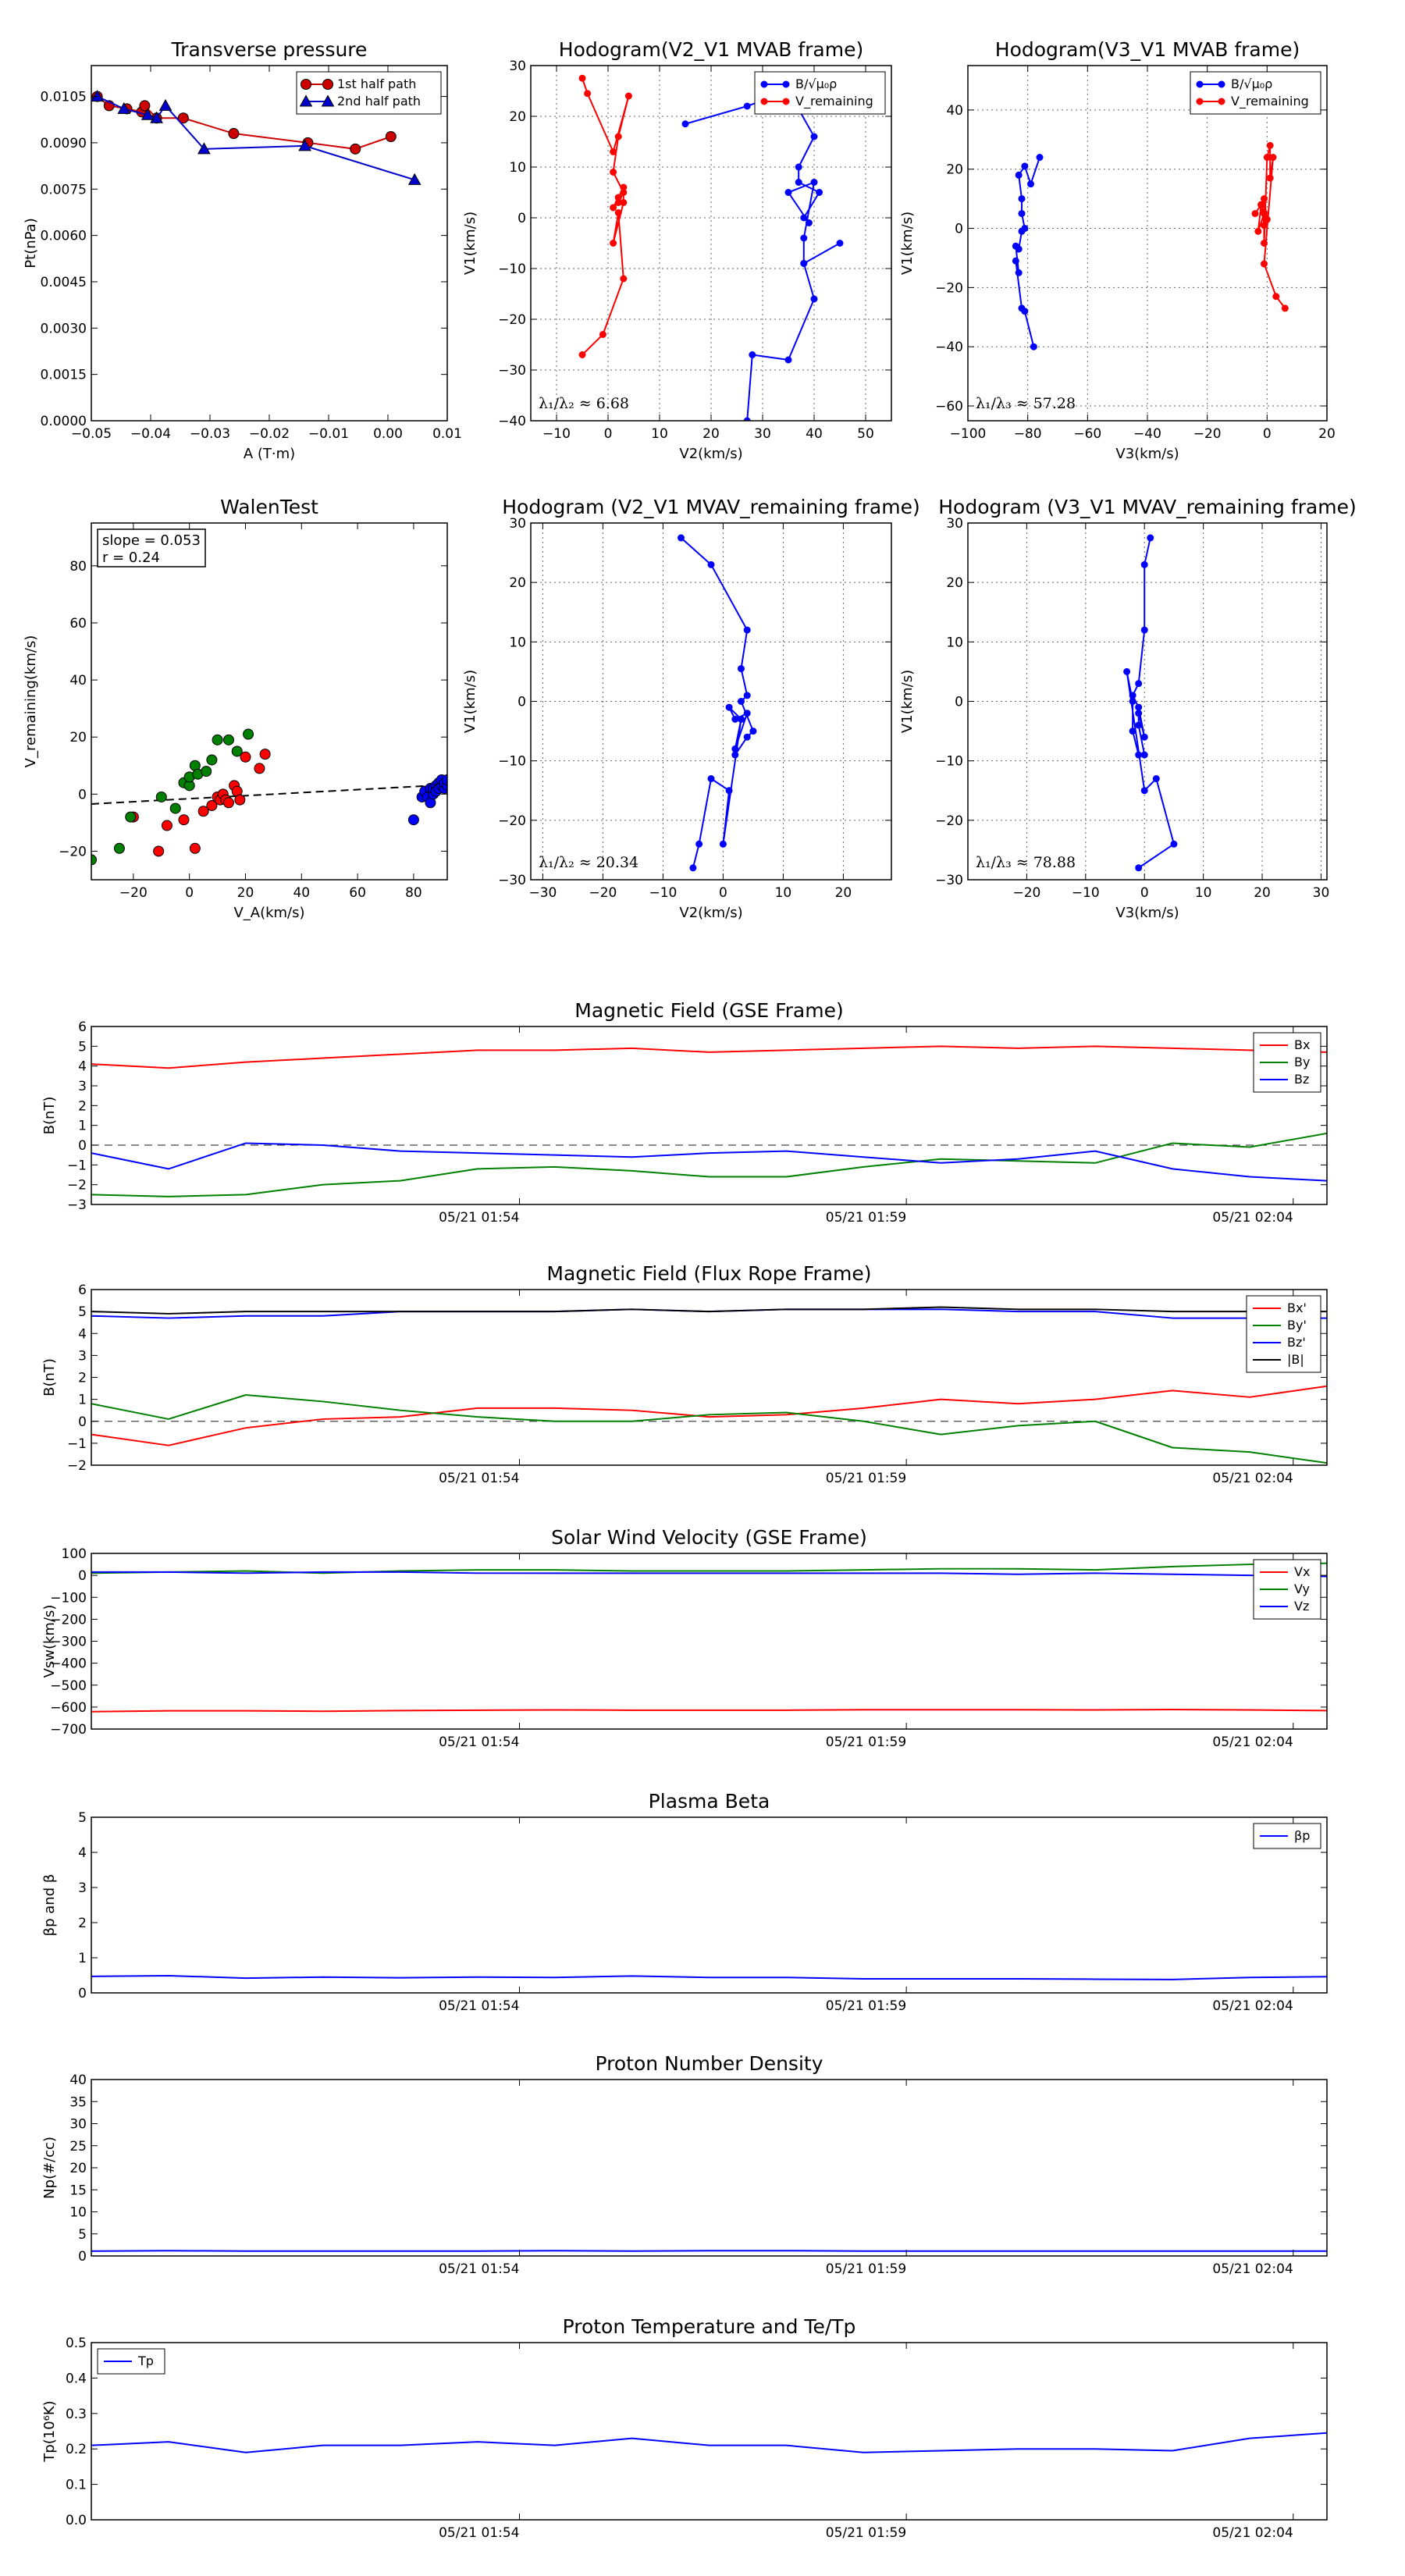  What do you see at coordinates (609, 434) in the screenshot?
I see `x-tick-label-1: 0` at bounding box center [609, 434].